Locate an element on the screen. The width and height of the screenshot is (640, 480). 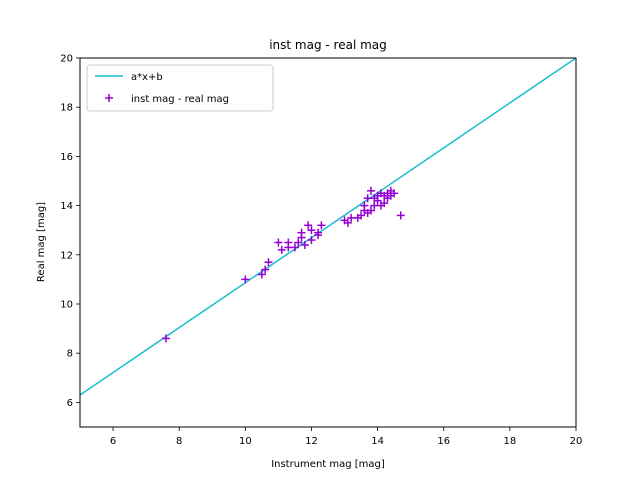
y-axis-label: Real mag [mag] is located at coordinates (41, 242).